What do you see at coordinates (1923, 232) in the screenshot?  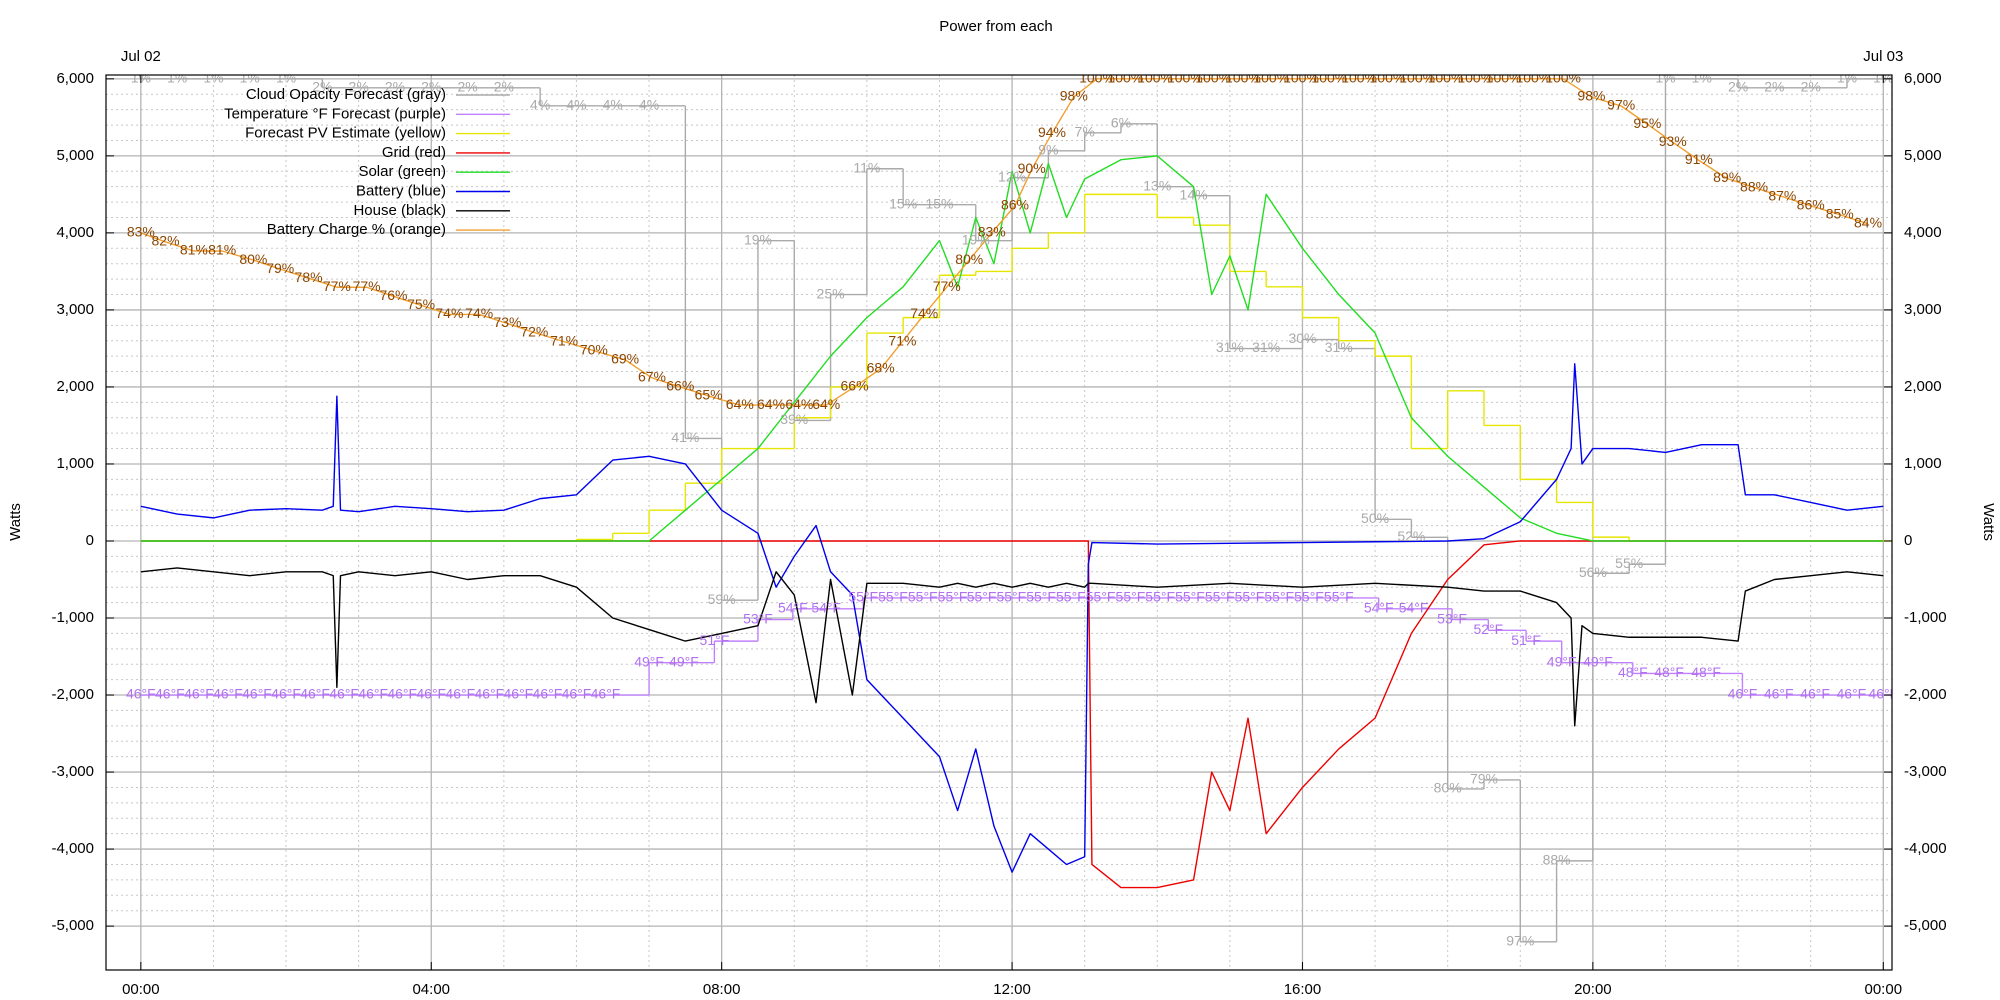 I see `y-tick-label-right: 4,000` at bounding box center [1923, 232].